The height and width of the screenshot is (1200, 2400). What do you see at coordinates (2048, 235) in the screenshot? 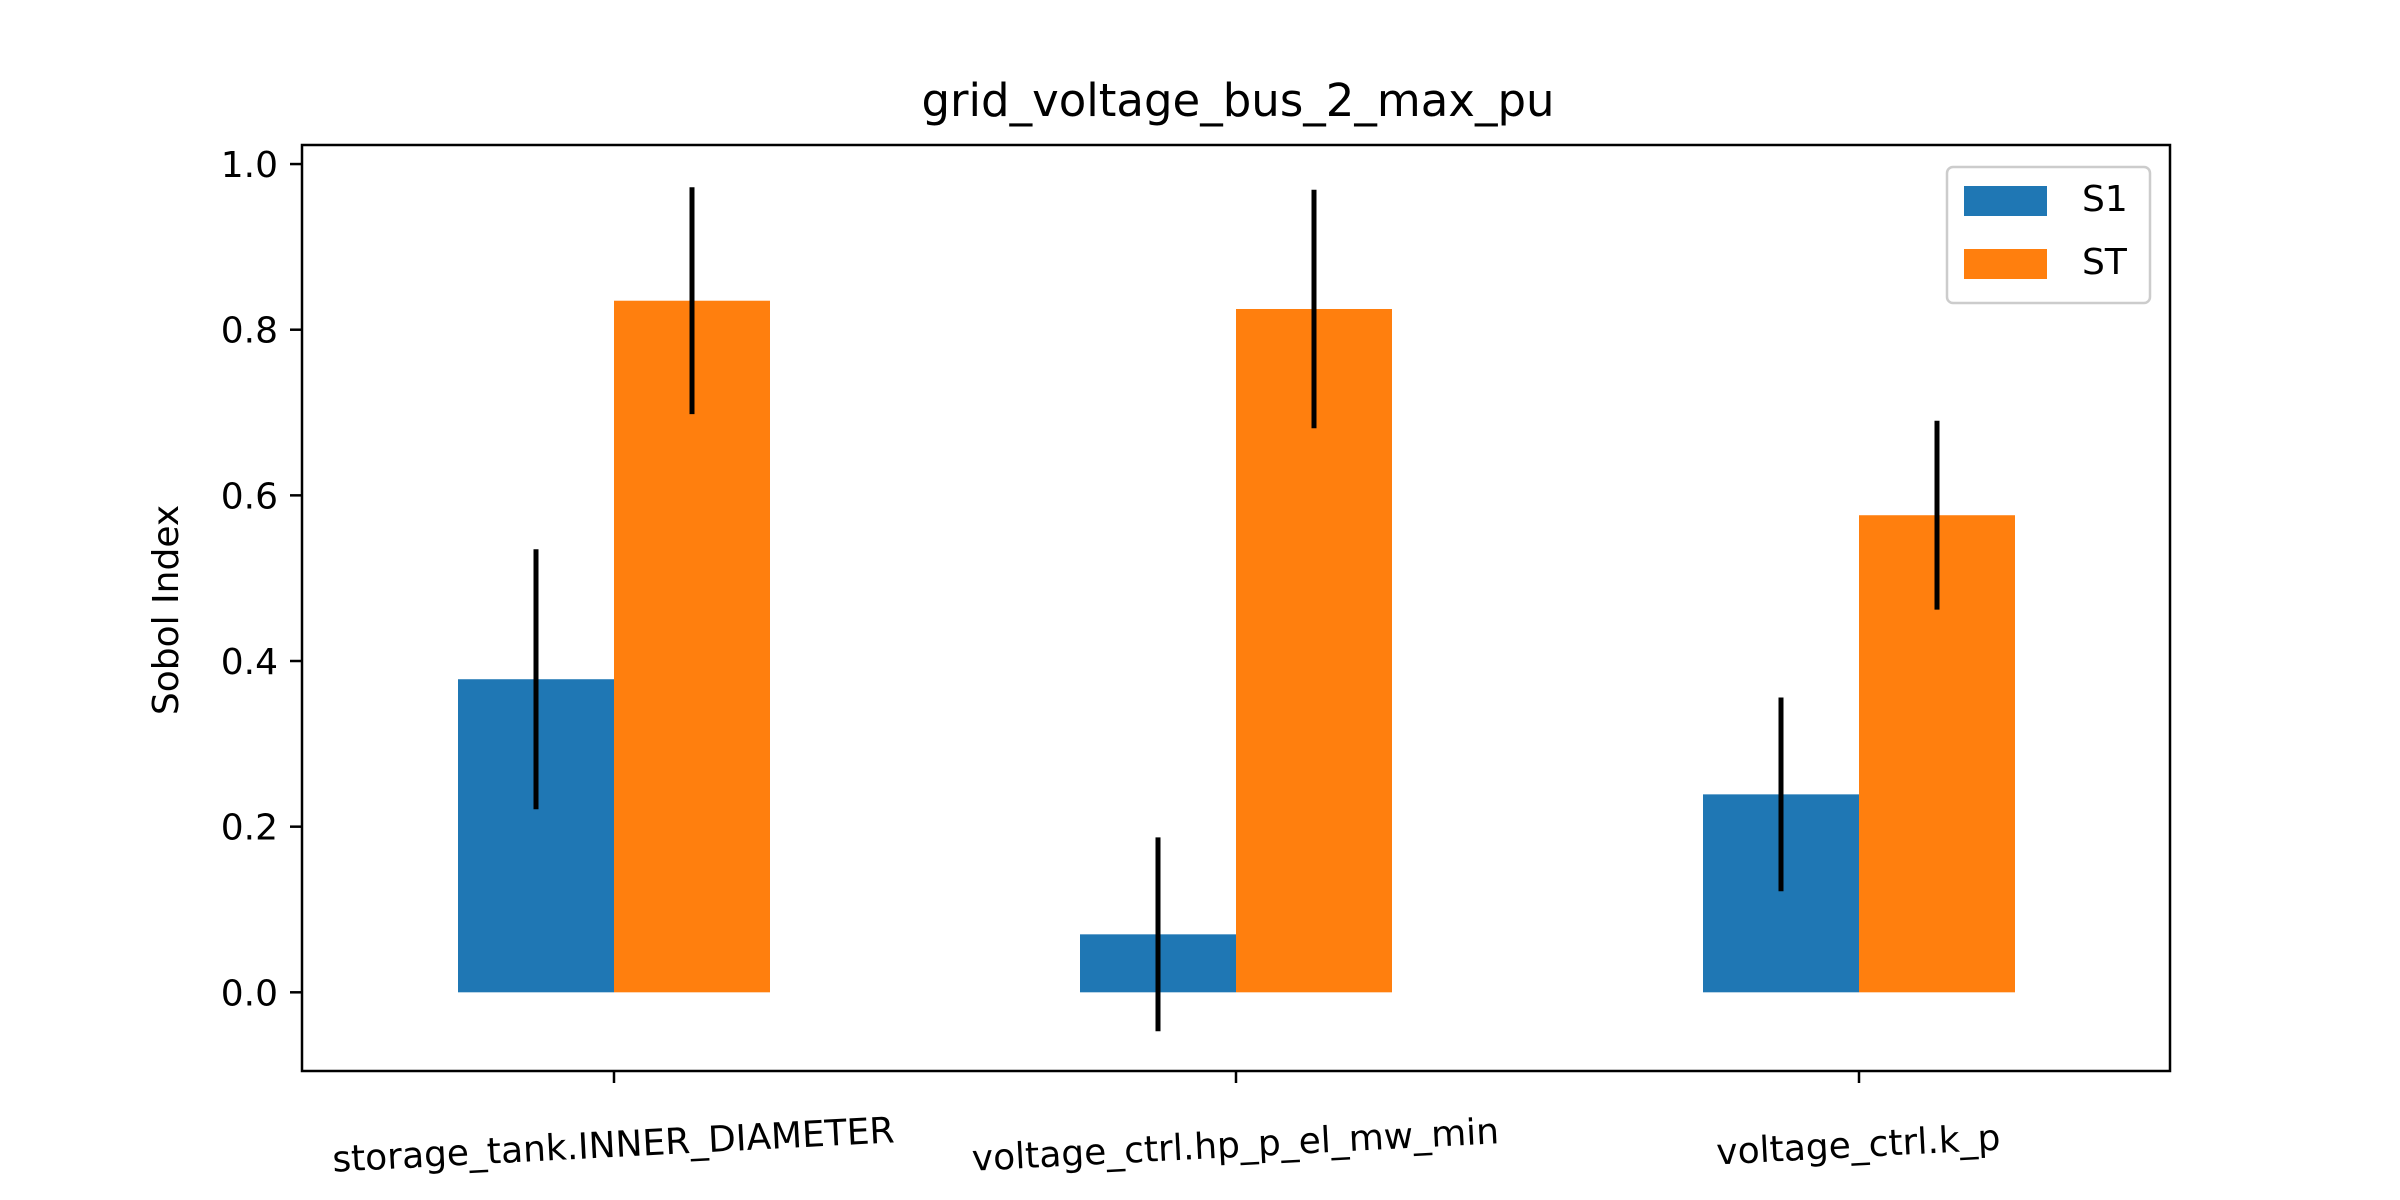
I see `legend: S1 ST` at bounding box center [2048, 235].